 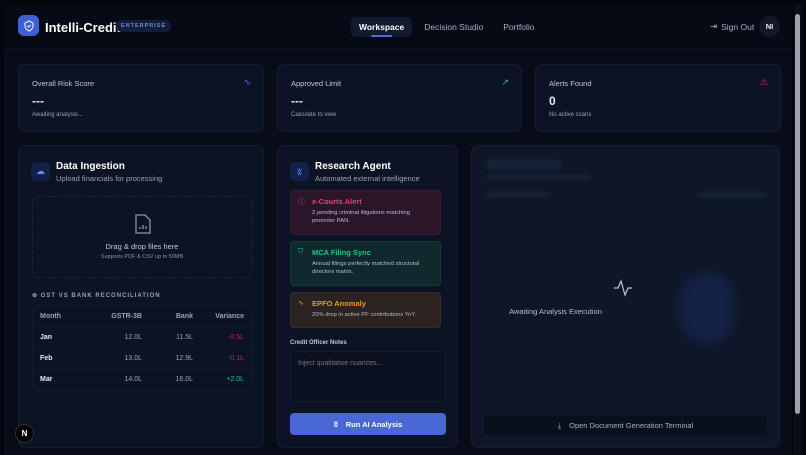 What do you see at coordinates (763, 82) in the screenshot?
I see `alert-triangle-icon: ⚠` at bounding box center [763, 82].